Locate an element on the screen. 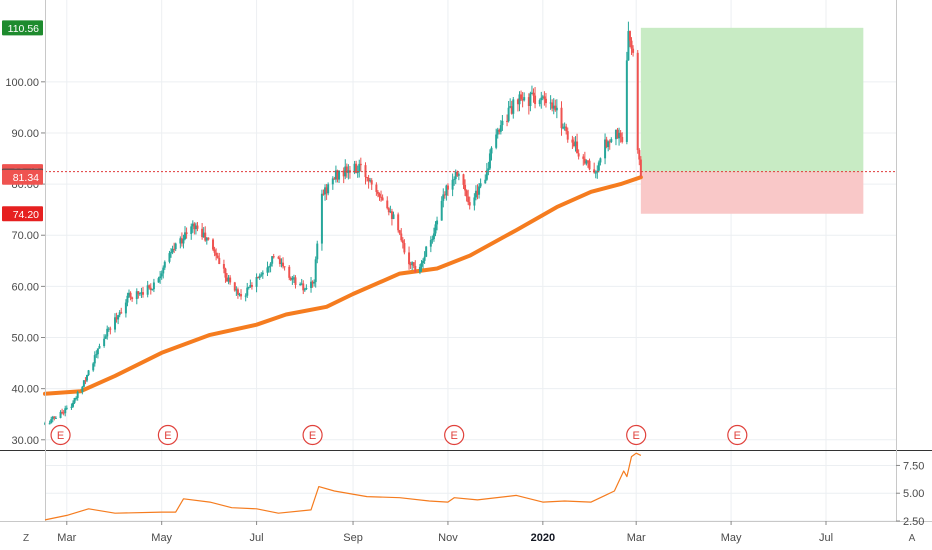 The width and height of the screenshot is (932, 550). indicator-axis: 7.50 5.00 2.50 is located at coordinates (910, 494).